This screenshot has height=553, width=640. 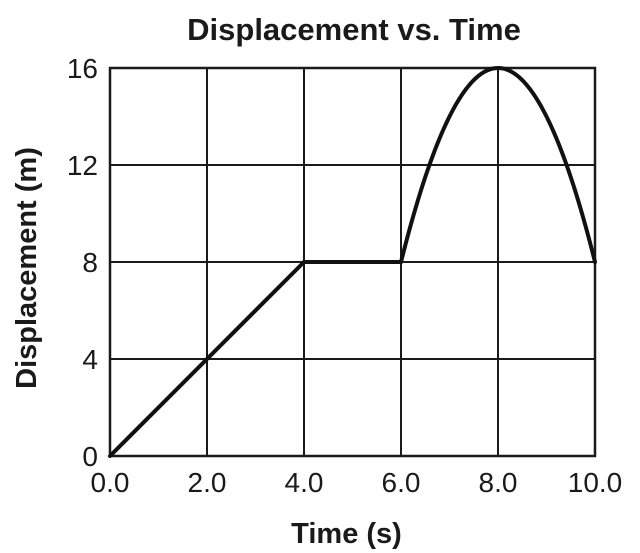 What do you see at coordinates (90, 262) in the screenshot?
I see `y-tick-label: 8` at bounding box center [90, 262].